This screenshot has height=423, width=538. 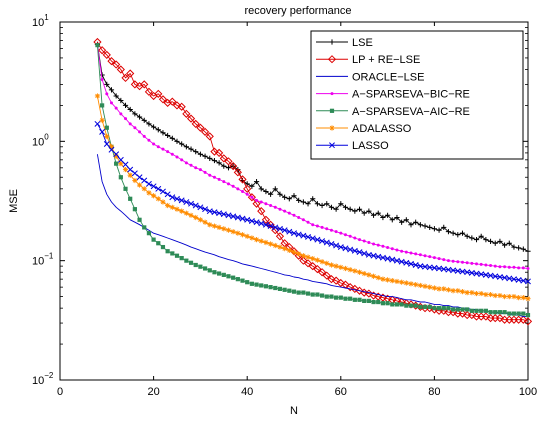 I want to click on legend-label: A−SPARSEVA−AIC−RE, so click(x=411, y=112).